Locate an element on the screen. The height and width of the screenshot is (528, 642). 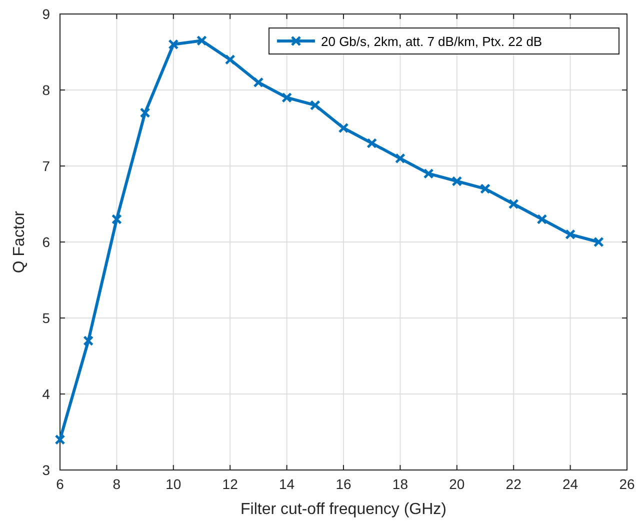
x-tick-label: 18 is located at coordinates (400, 484).